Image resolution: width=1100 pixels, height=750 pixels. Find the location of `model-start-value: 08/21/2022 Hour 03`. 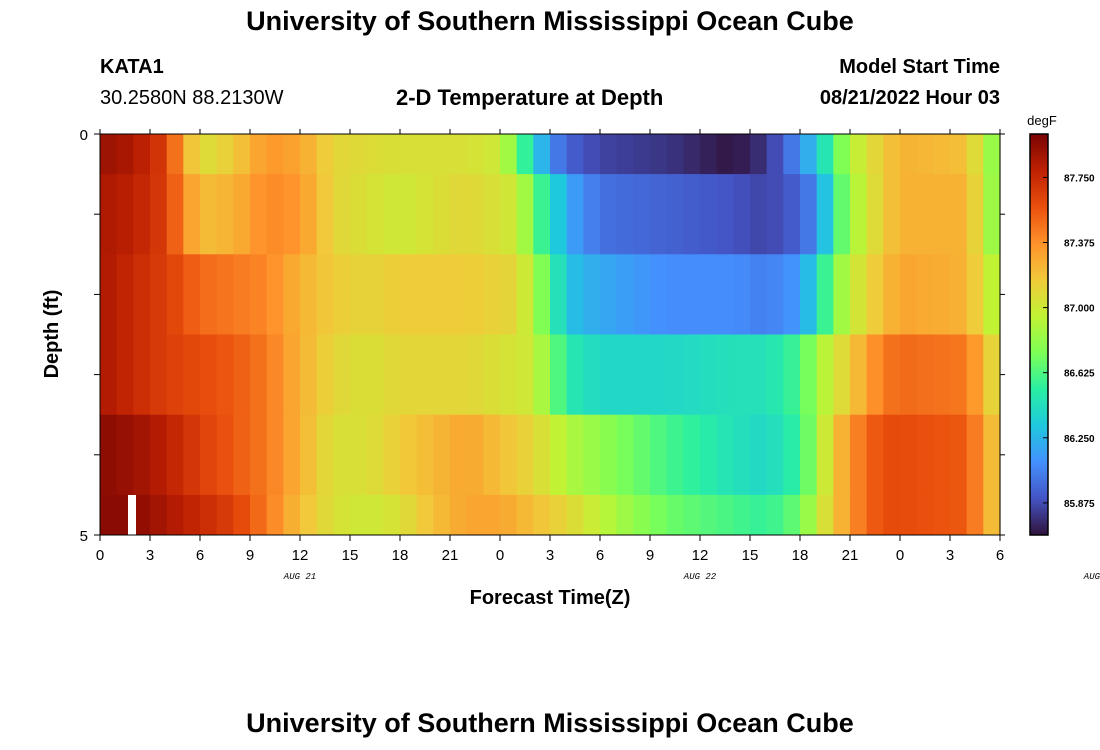

model-start-value: 08/21/2022 Hour 03 is located at coordinates (909, 98).